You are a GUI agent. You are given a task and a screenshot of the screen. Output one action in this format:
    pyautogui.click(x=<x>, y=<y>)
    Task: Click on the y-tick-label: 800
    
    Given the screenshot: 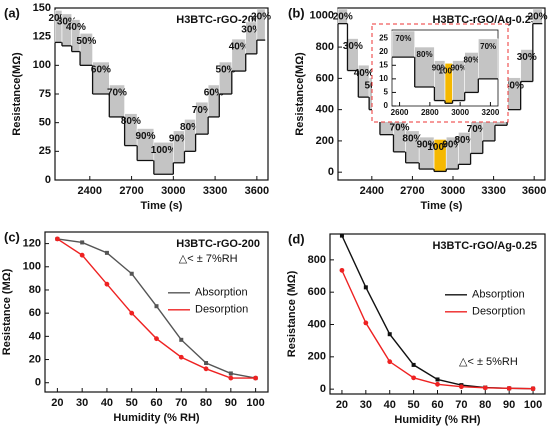 What is the action you would take?
    pyautogui.click(x=325, y=47)
    